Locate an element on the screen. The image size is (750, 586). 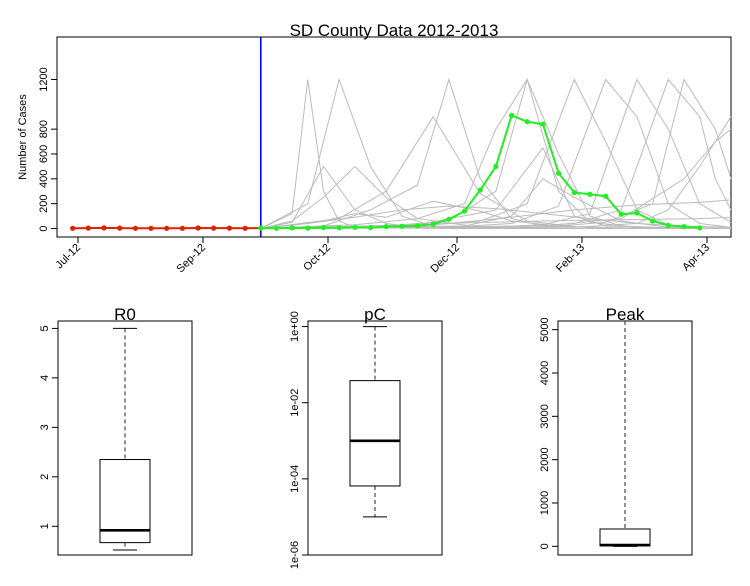
x-tick-label: Apr-13 is located at coordinates (696, 258).